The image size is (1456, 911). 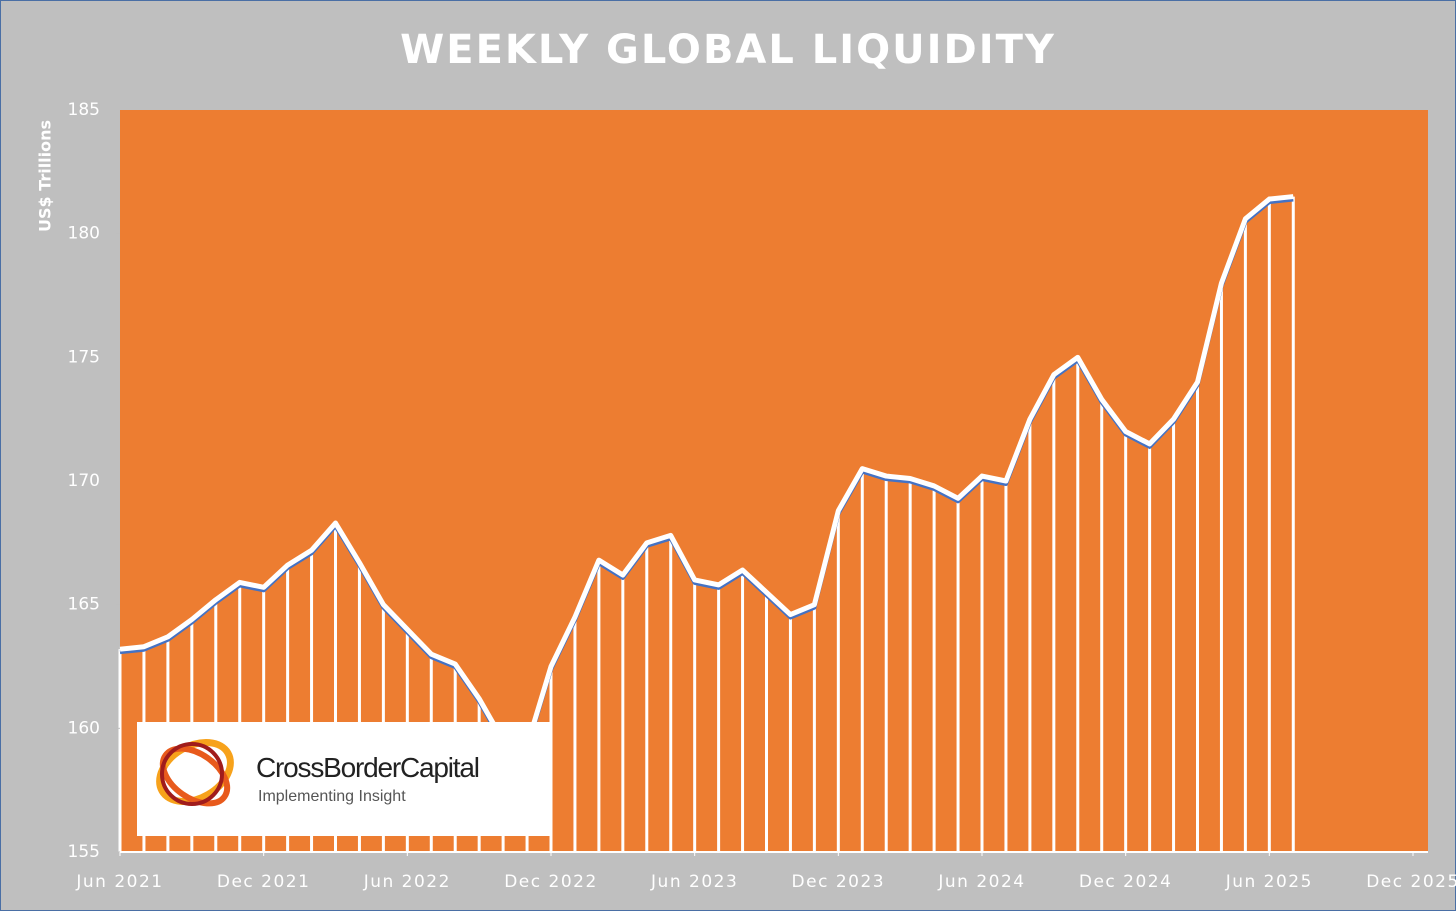 I want to click on y-tick-label: 175, so click(x=84, y=357).